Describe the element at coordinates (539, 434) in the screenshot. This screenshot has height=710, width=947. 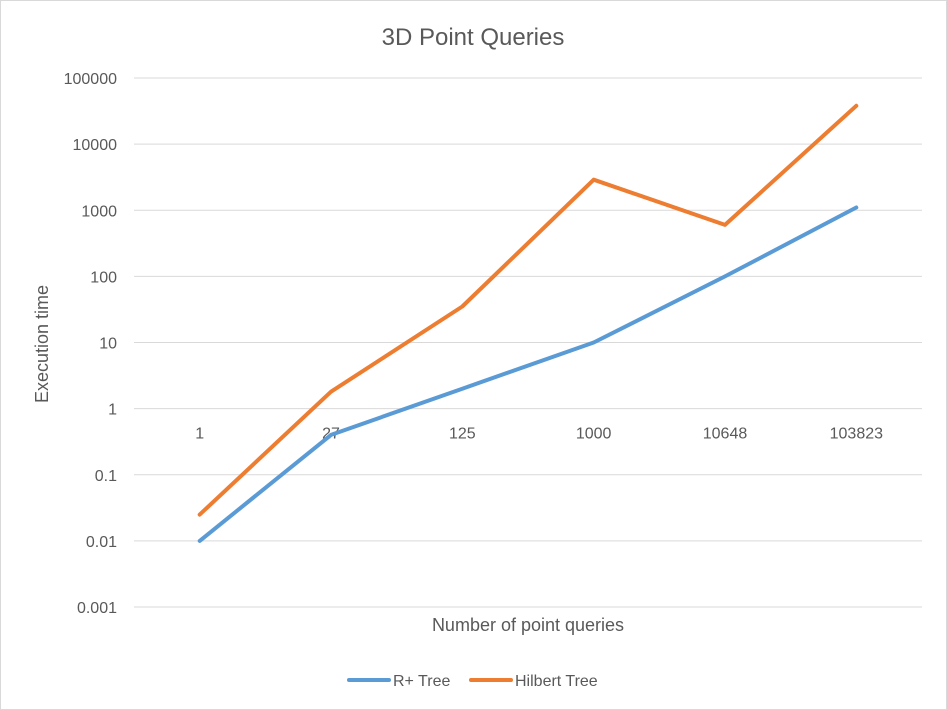
I see `x-axis-tick-labels: 1 27 125 1000 10648 103823` at that location.